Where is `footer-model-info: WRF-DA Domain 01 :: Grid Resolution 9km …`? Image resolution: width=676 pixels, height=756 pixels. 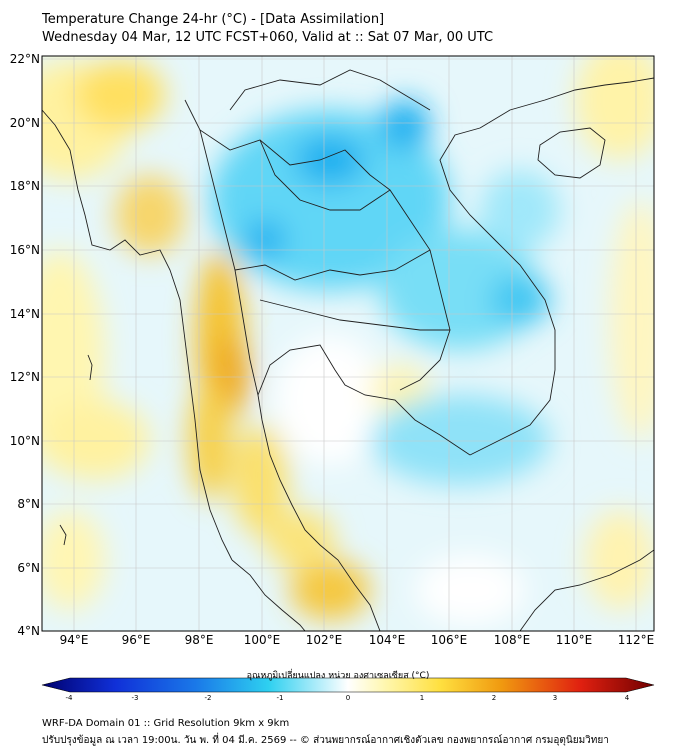 footer-model-info: WRF-DA Domain 01 :: Grid Resolution 9km … is located at coordinates (166, 723).